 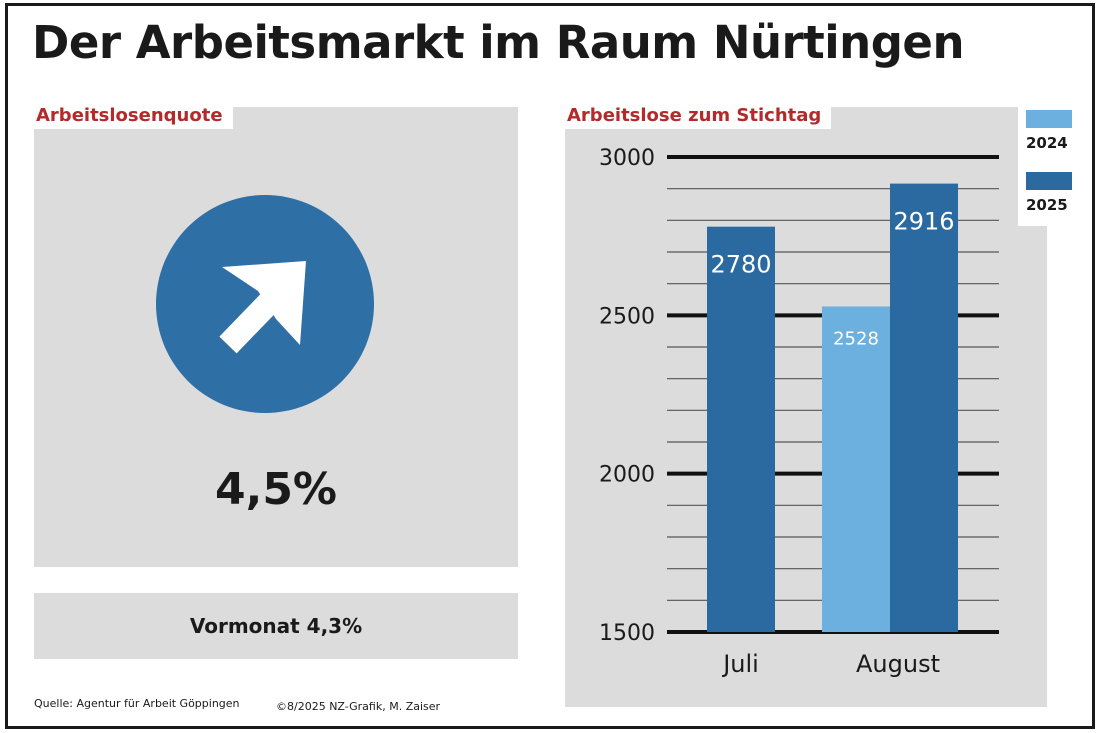 What do you see at coordinates (137, 703) in the screenshot?
I see `source-note: Quelle: Agentur für Arbeit Göppingen` at bounding box center [137, 703].